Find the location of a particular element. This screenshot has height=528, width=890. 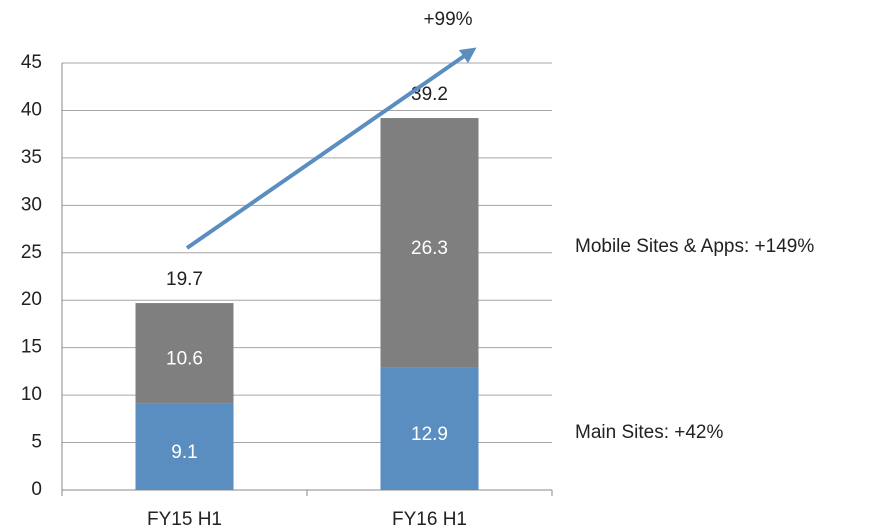

total-label: 19.7 is located at coordinates (184, 279).